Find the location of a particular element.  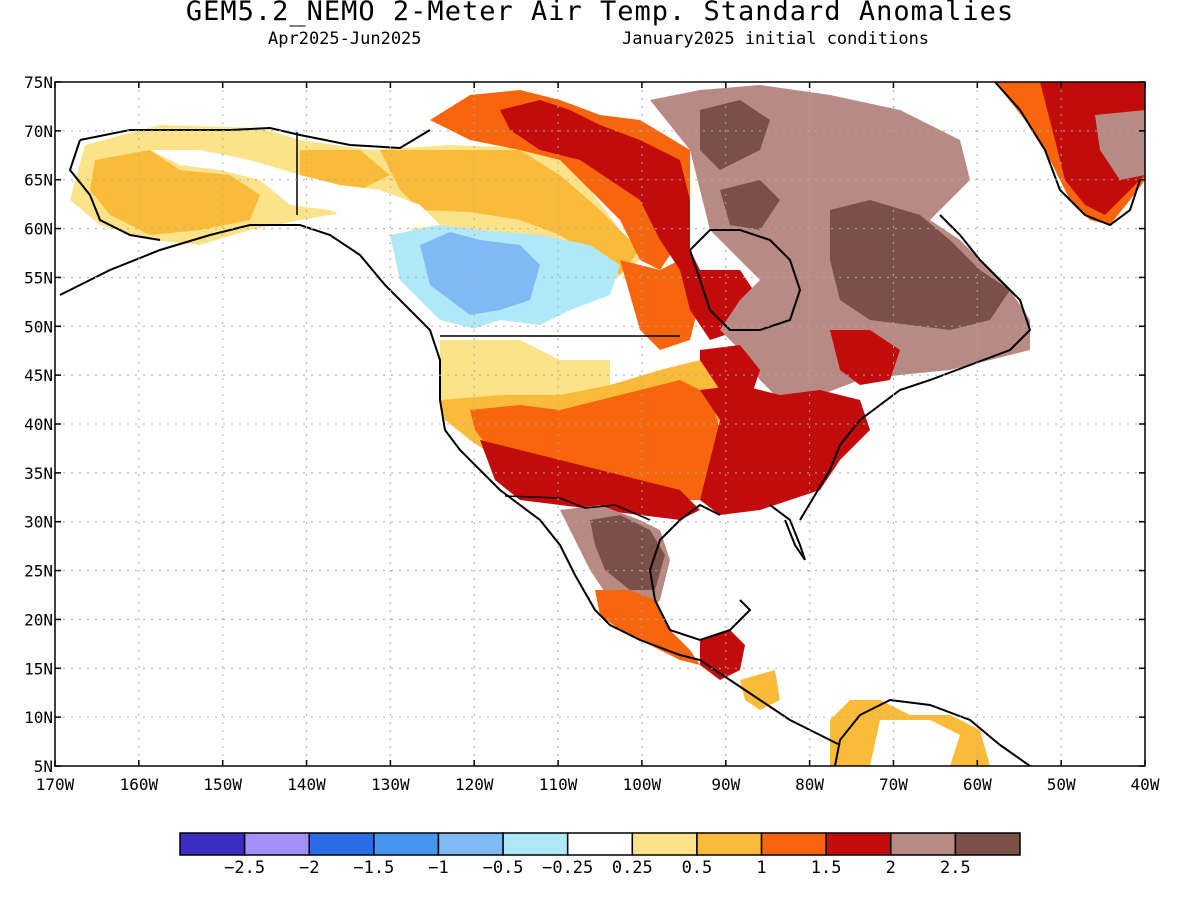

region-mexico-brown is located at coordinates (627, 552).